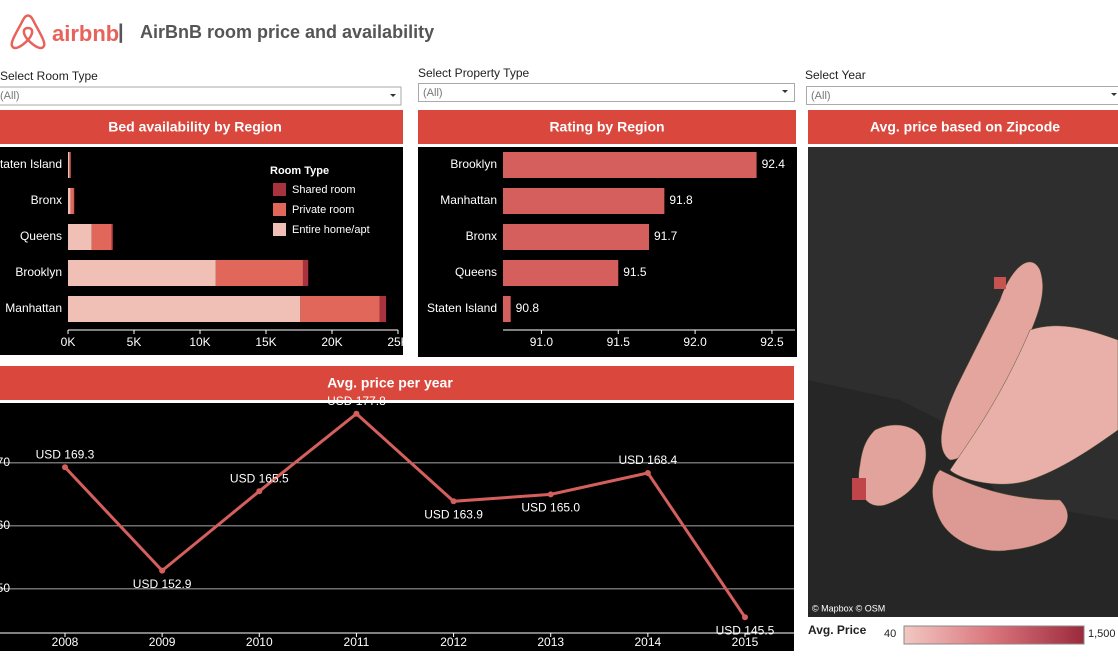 Image resolution: width=1118 pixels, height=671 pixels. I want to click on data-label: USD 163.9, so click(453, 514).